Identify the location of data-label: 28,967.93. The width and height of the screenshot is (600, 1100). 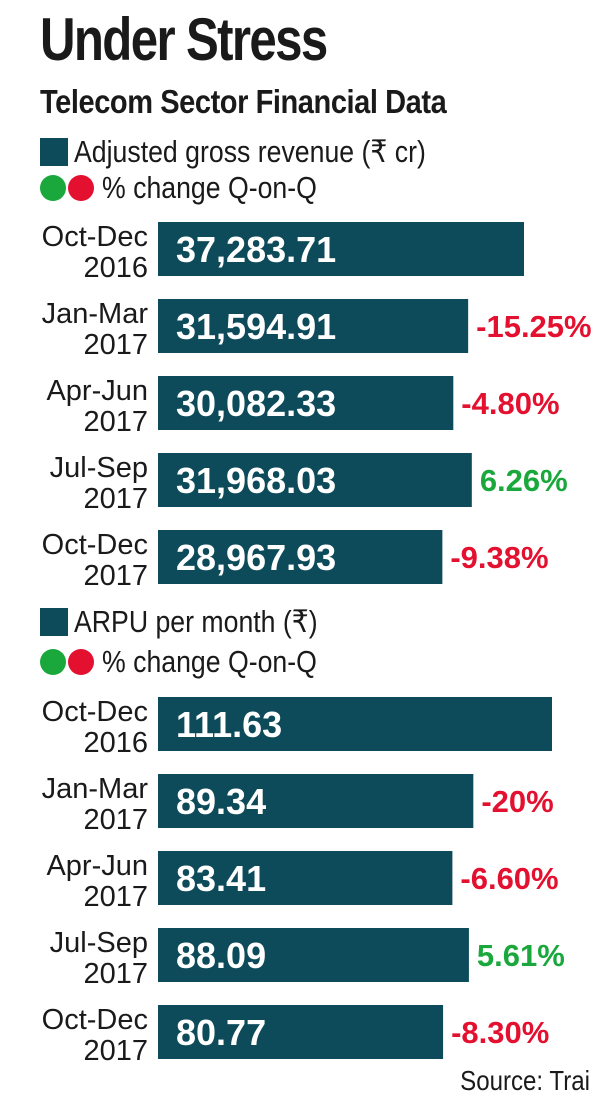
(256, 557).